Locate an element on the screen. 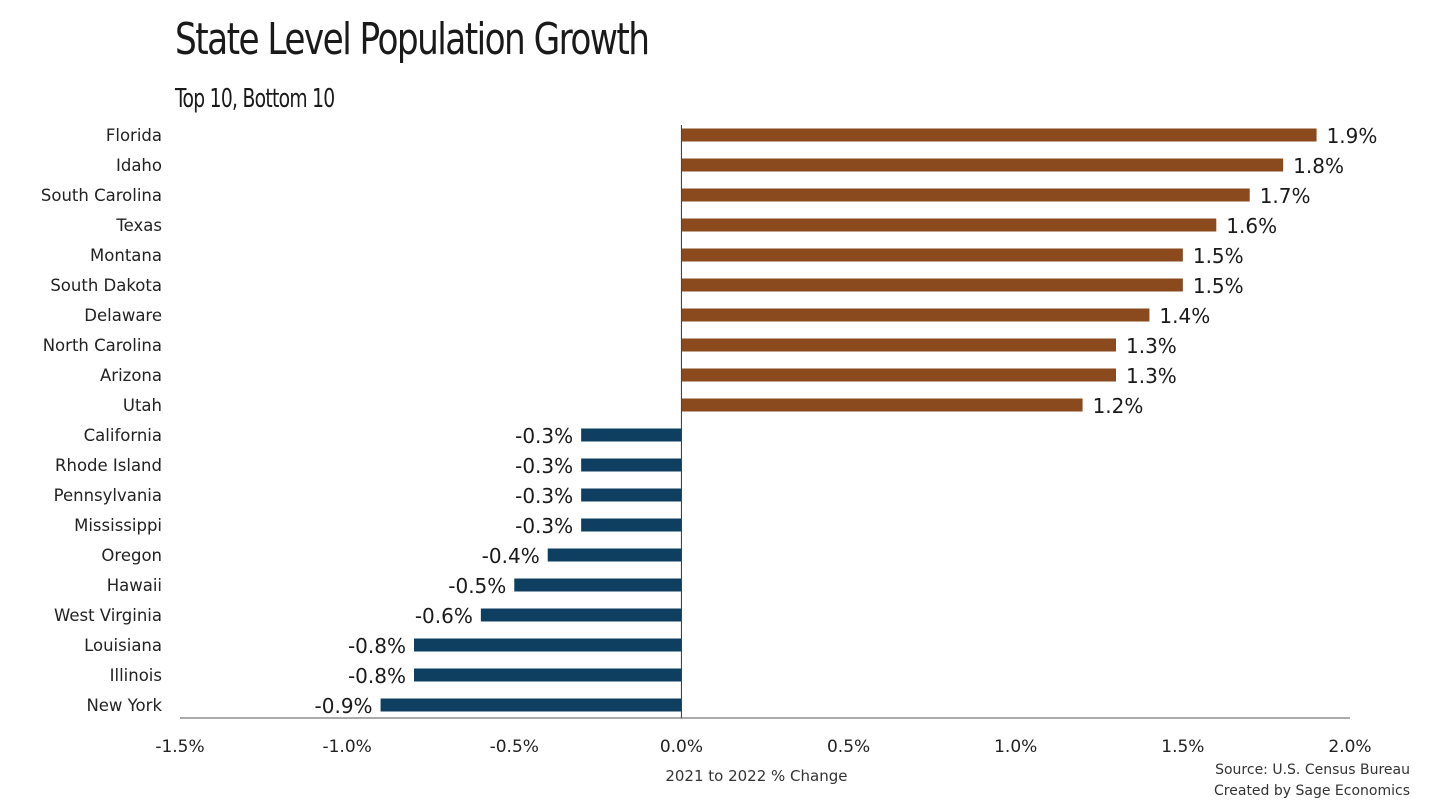 The height and width of the screenshot is (804, 1430). x-axis-label: 2021 to 2022 % Change is located at coordinates (756, 776).